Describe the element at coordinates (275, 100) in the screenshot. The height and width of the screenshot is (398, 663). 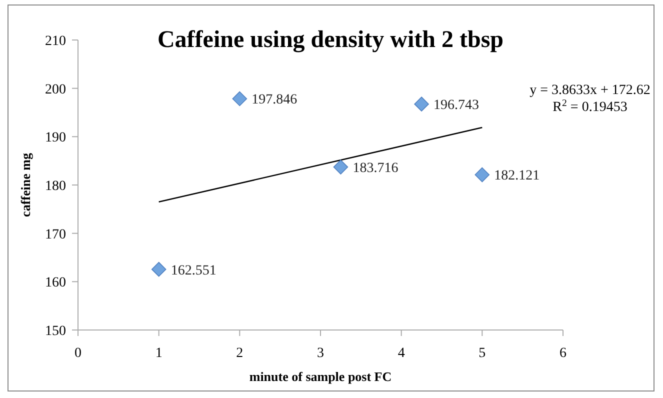
I see `data-label: 197.846` at that location.